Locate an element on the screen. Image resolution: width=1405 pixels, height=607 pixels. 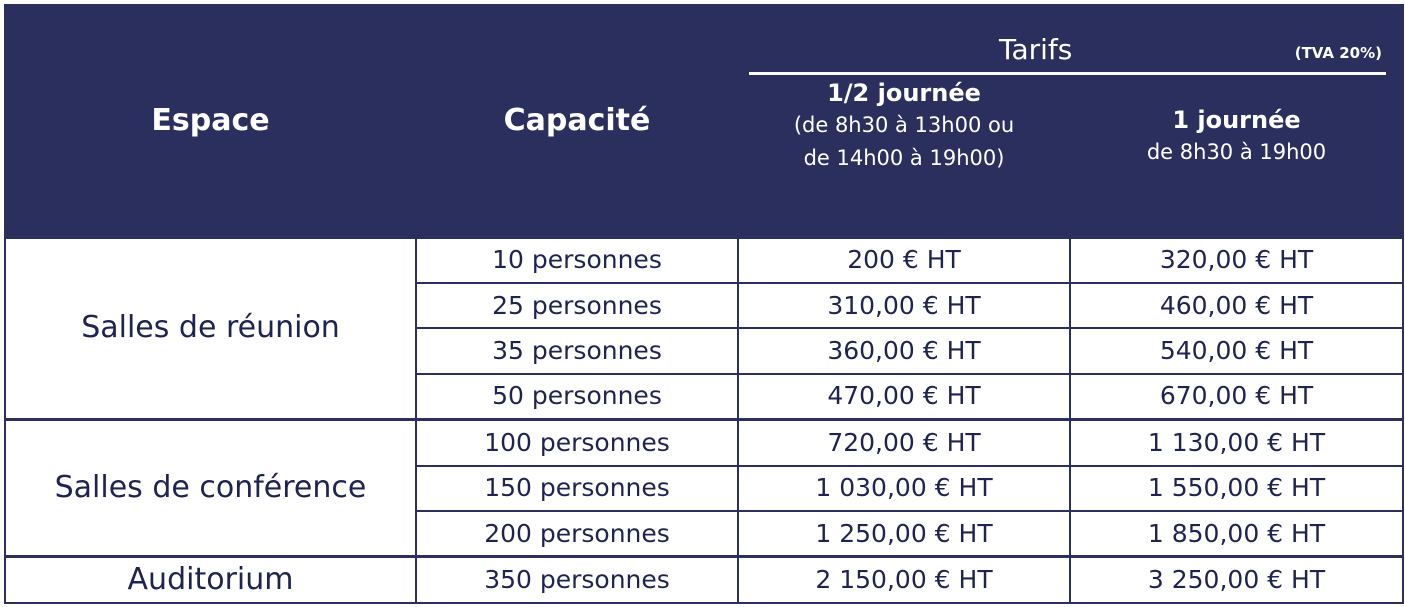
espace-cell: Salles de conférence is located at coordinates (210, 488).